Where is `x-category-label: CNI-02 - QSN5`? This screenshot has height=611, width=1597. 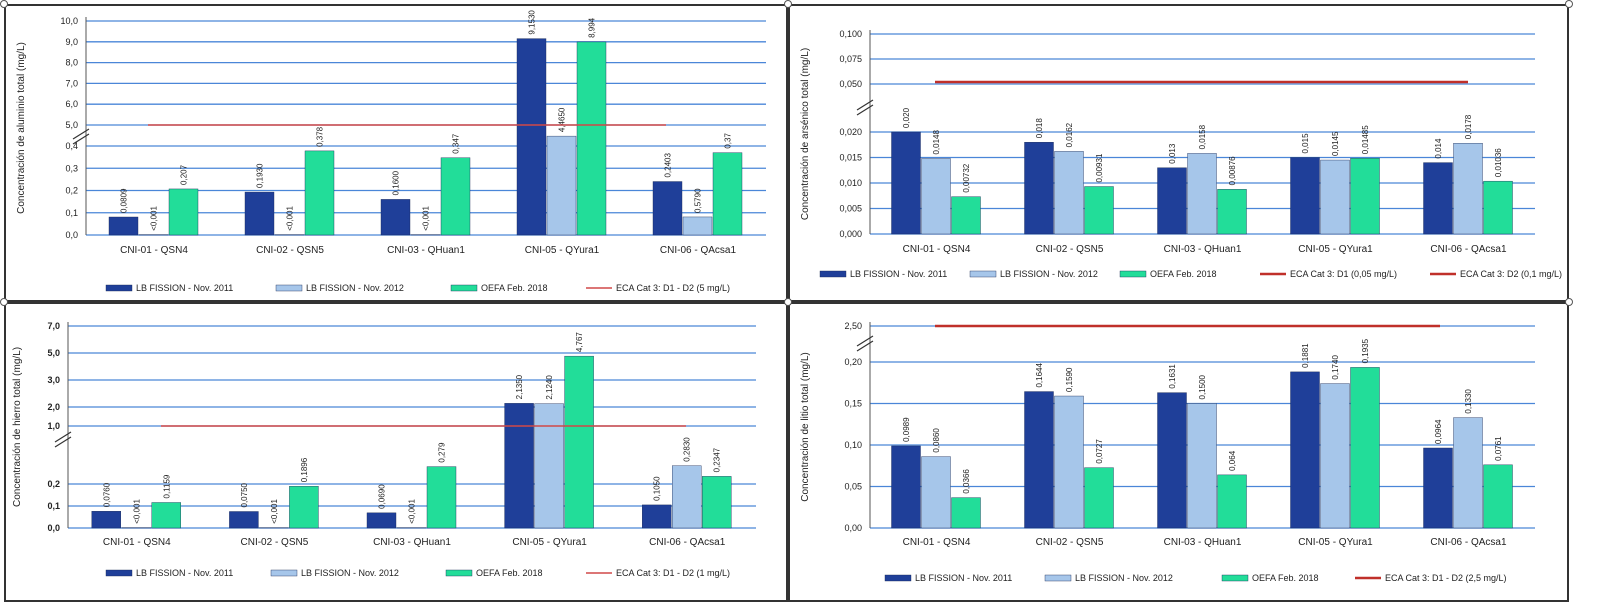 x-category-label: CNI-02 - QSN5 is located at coordinates (290, 250).